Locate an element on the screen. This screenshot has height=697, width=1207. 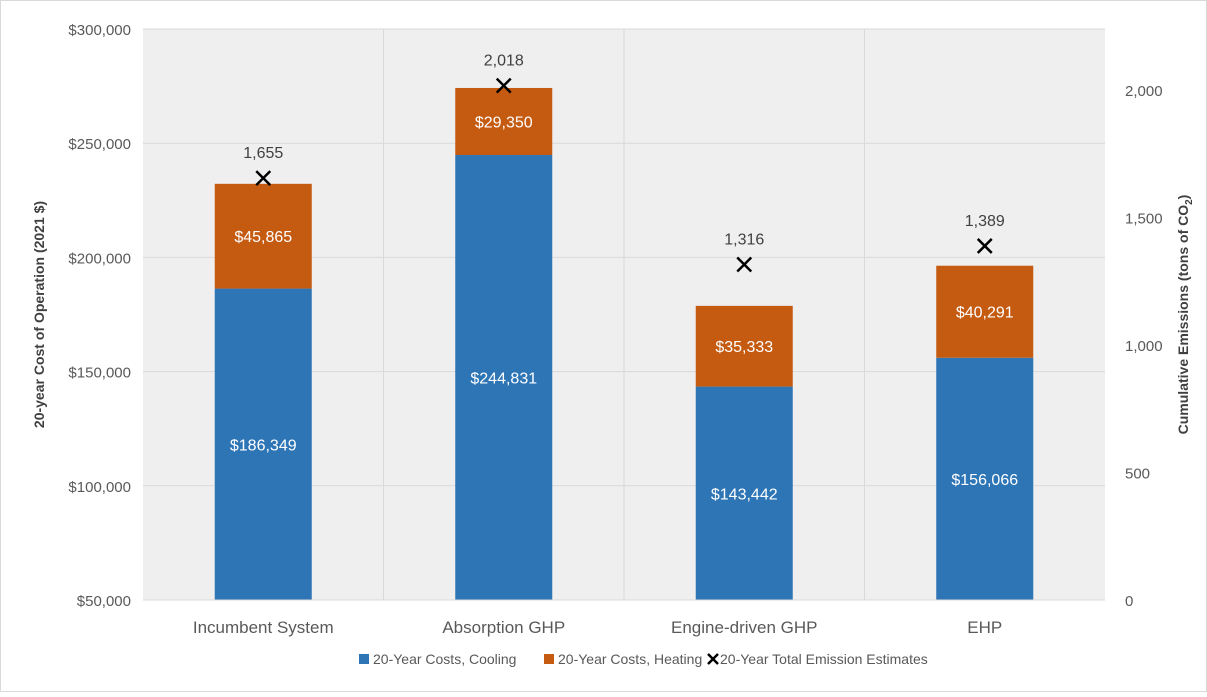
data-label: $156,066 is located at coordinates (984, 480).